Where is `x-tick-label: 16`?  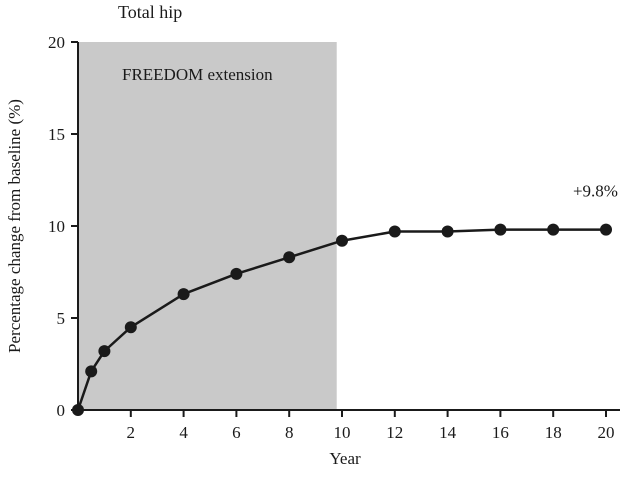
x-tick-label: 16 is located at coordinates (500, 432).